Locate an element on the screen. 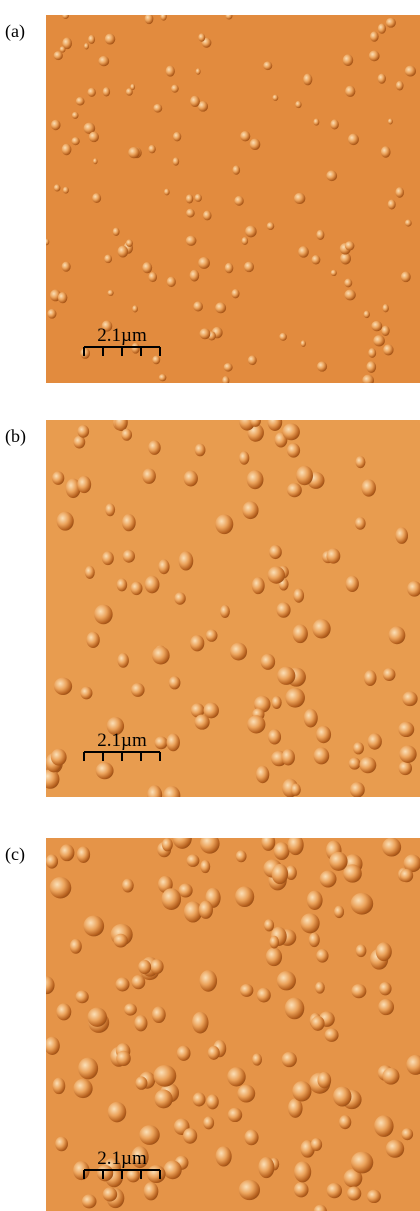 This screenshot has width=420, height=1211. panel-label: (c) is located at coordinates (15, 854).